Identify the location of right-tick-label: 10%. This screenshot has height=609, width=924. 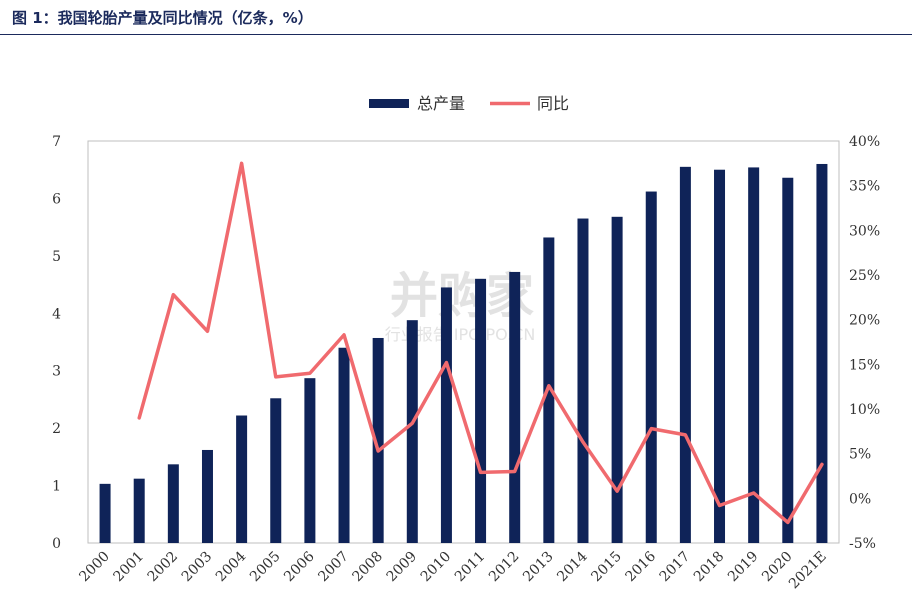
(864, 410).